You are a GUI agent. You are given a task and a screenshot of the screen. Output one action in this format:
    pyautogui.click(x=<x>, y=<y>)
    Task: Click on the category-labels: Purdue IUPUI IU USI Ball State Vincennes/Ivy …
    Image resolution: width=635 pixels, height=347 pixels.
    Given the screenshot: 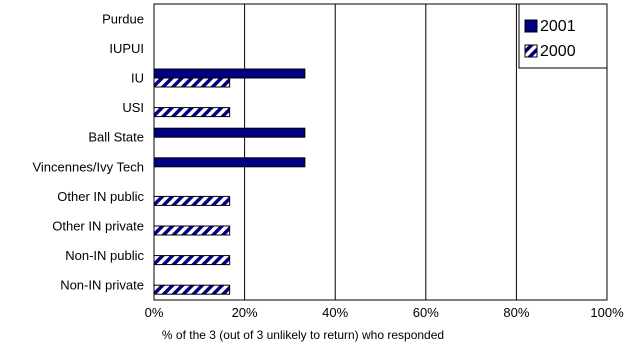 What is the action you would take?
    pyautogui.click(x=88, y=151)
    